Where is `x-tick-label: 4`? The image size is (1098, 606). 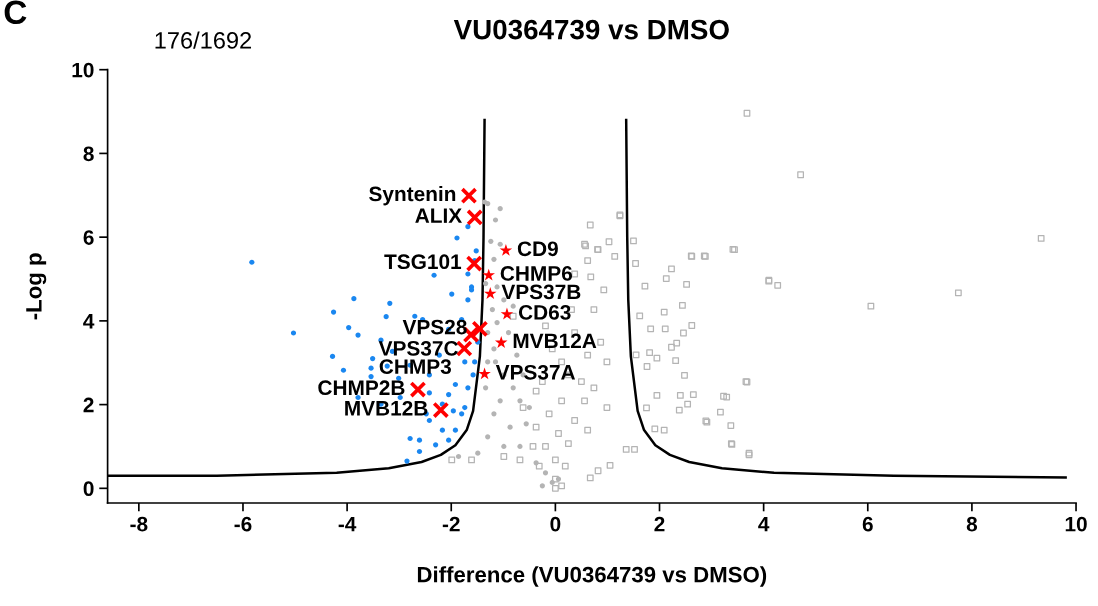
x-tick-label: 4 is located at coordinates (764, 524).